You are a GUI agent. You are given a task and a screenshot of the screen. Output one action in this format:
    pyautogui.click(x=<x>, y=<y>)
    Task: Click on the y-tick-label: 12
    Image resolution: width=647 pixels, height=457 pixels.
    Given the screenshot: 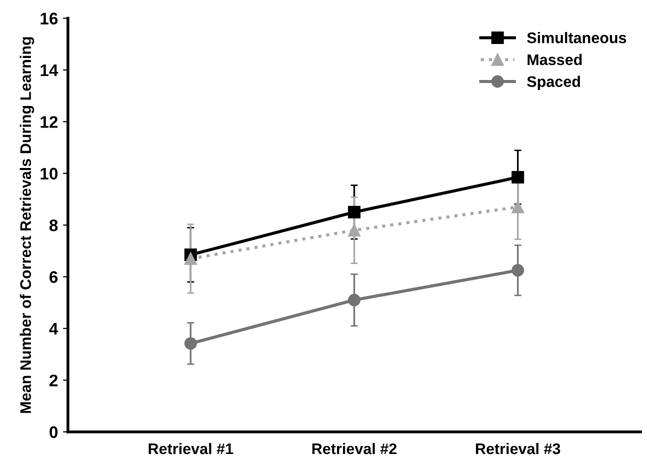 What is the action you would take?
    pyautogui.click(x=49, y=122)
    